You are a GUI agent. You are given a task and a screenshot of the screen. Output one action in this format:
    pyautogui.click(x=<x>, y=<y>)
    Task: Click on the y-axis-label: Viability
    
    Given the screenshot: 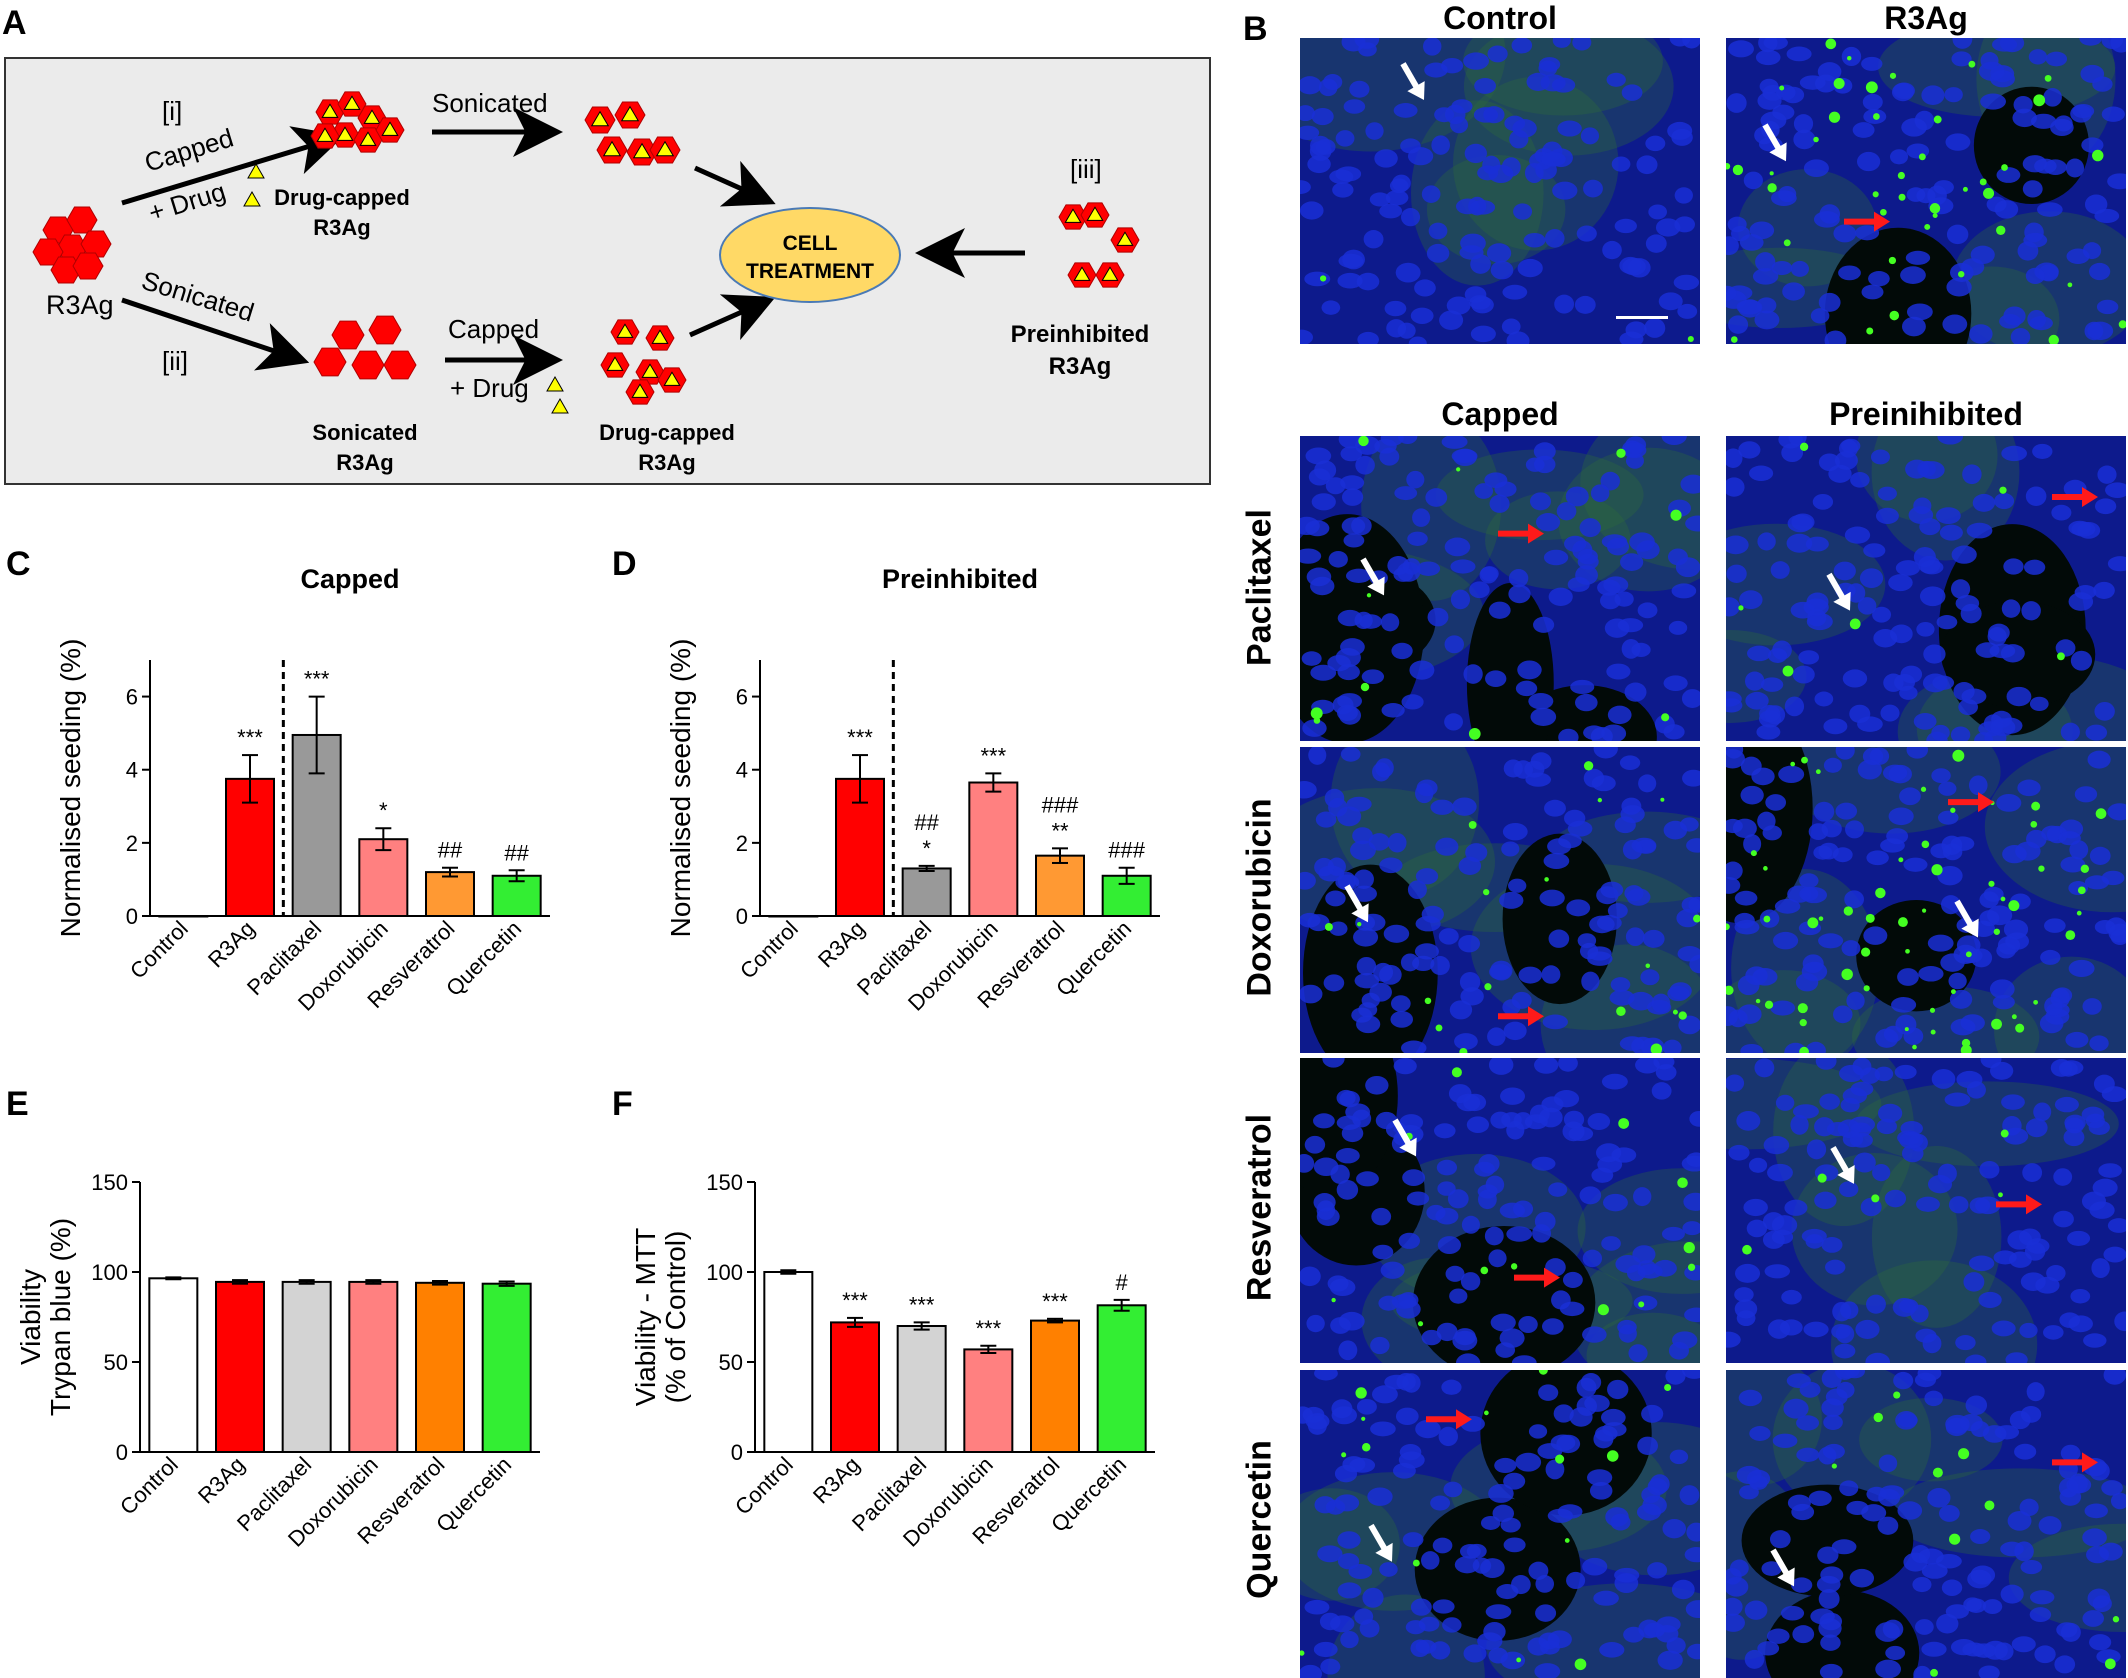 What is the action you would take?
    pyautogui.click(x=30, y=1317)
    